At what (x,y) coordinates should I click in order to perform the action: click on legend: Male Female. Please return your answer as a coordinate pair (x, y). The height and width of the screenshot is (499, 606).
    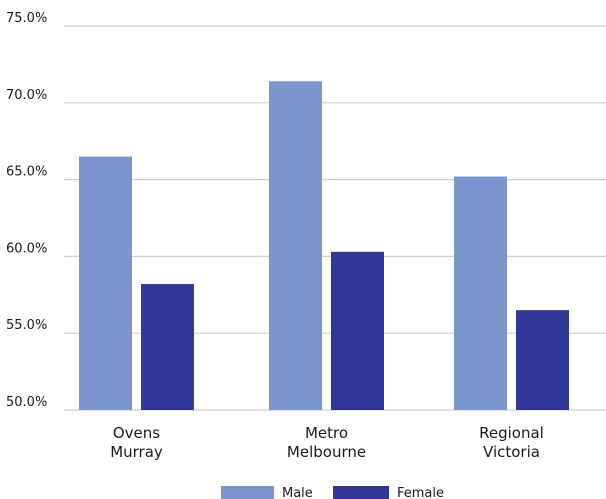
    Looking at the image, I should click on (332, 492).